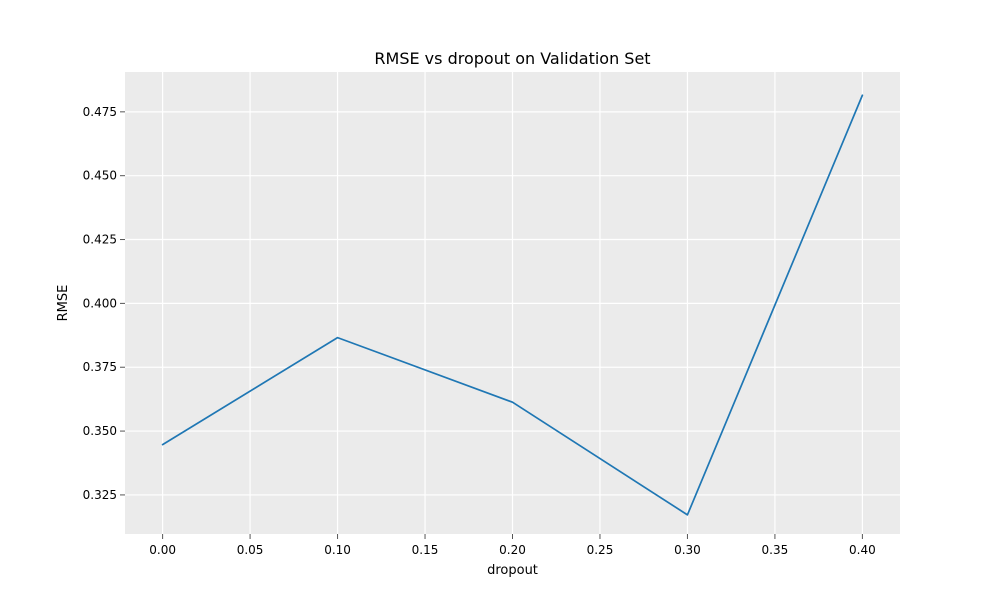 Image resolution: width=1000 pixels, height=600 pixels. What do you see at coordinates (687, 550) in the screenshot?
I see `x-tick-label: 0.30` at bounding box center [687, 550].